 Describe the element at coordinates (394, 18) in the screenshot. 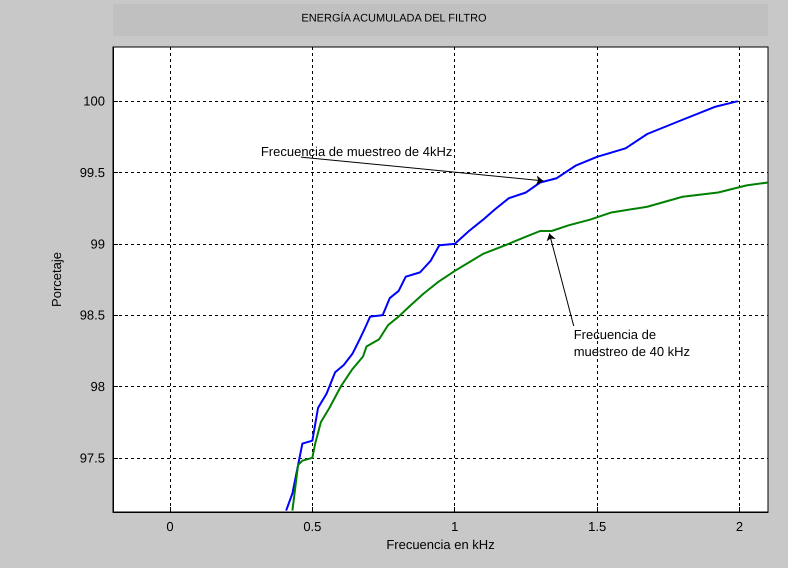

I see `chart-title: ENERGÍA ACUMULADA DEL FILTRO` at that location.